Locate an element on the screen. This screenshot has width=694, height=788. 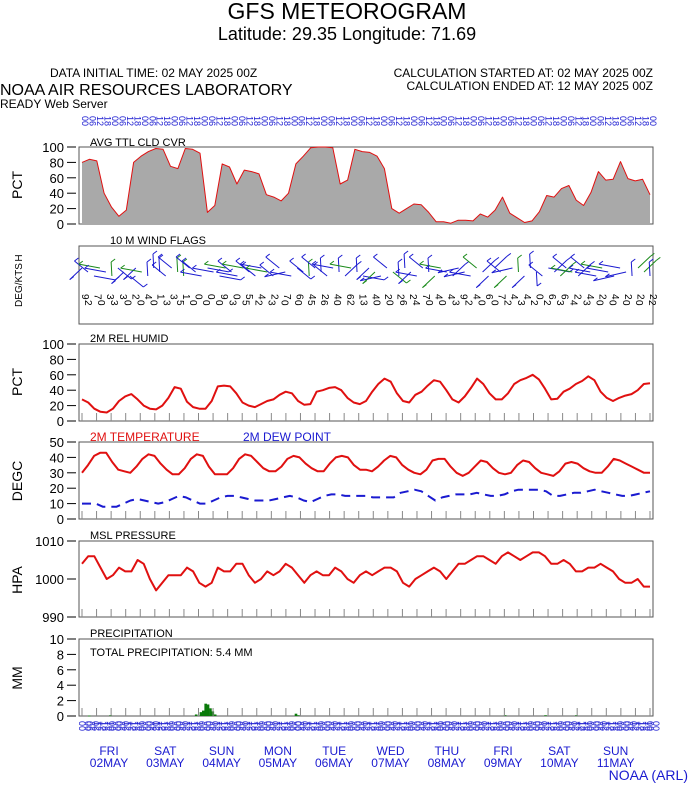
precip-tick-4: 8 is located at coordinates (60, 654).